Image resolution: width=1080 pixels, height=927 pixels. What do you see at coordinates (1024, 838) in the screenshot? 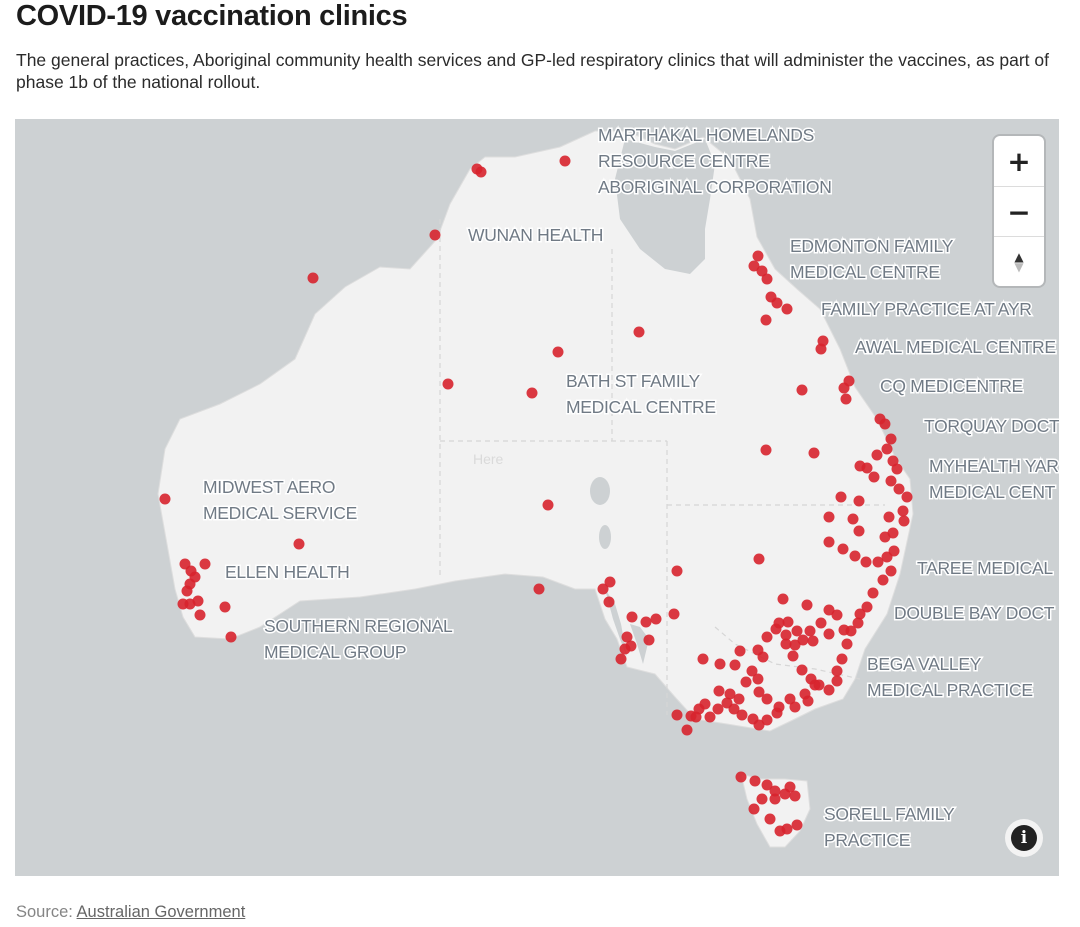
I see `info-button: i` at bounding box center [1024, 838].